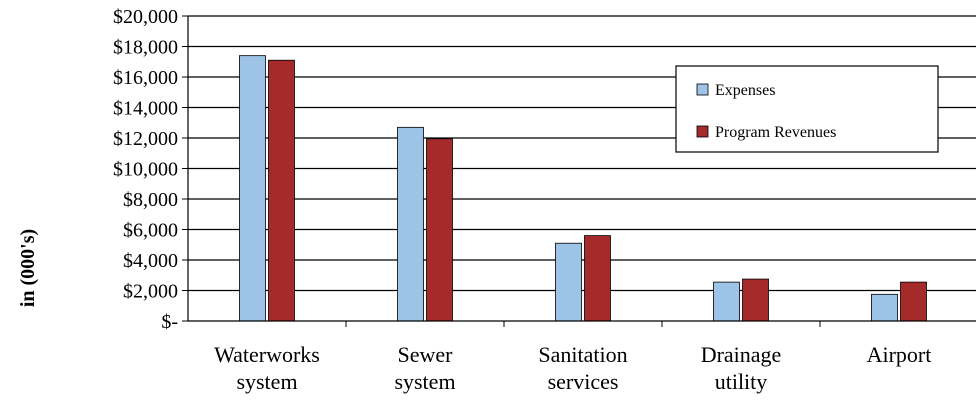 This screenshot has width=976, height=400. What do you see at coordinates (741, 381) in the screenshot?
I see `category-label-line: utility` at bounding box center [741, 381].